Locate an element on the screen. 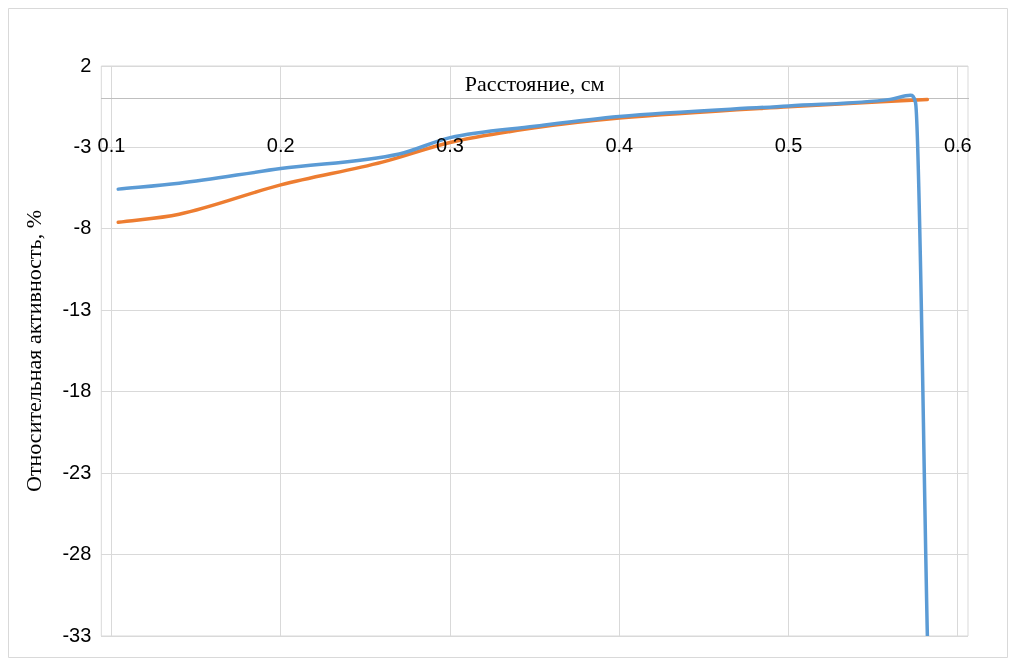  y-tick-label: -33 is located at coordinates (77, 634).